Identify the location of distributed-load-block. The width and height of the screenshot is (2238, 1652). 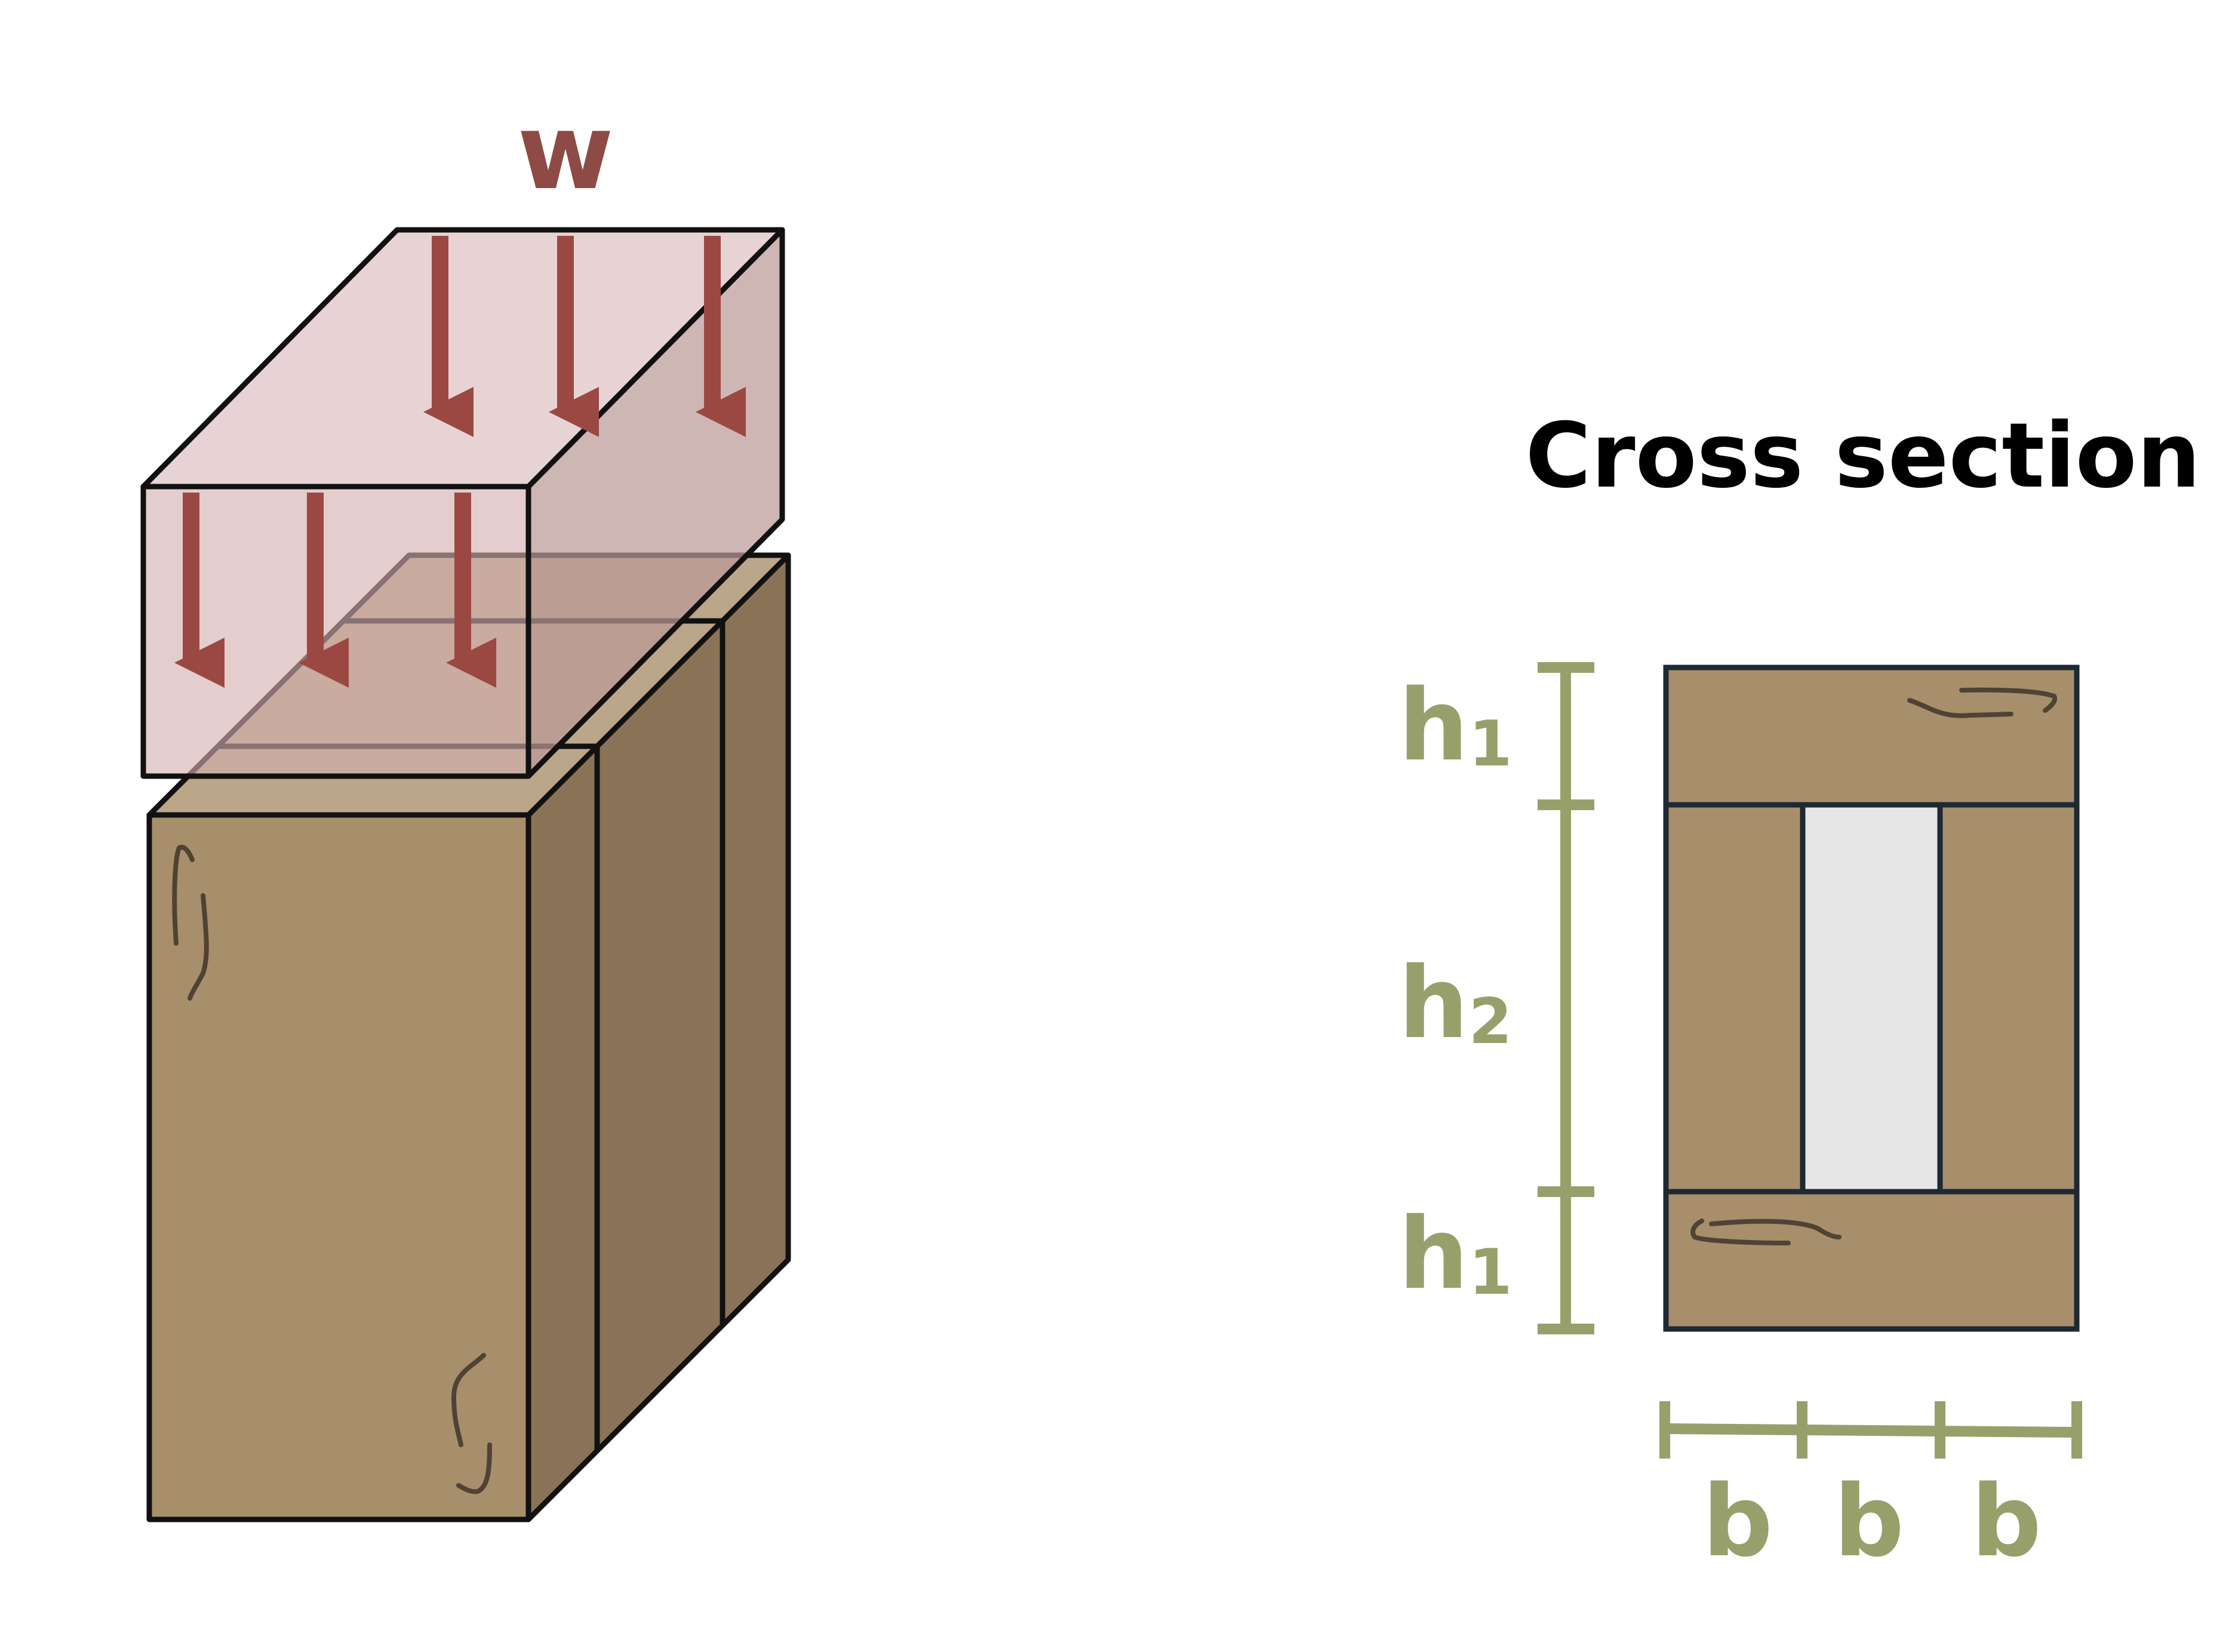
(462, 503).